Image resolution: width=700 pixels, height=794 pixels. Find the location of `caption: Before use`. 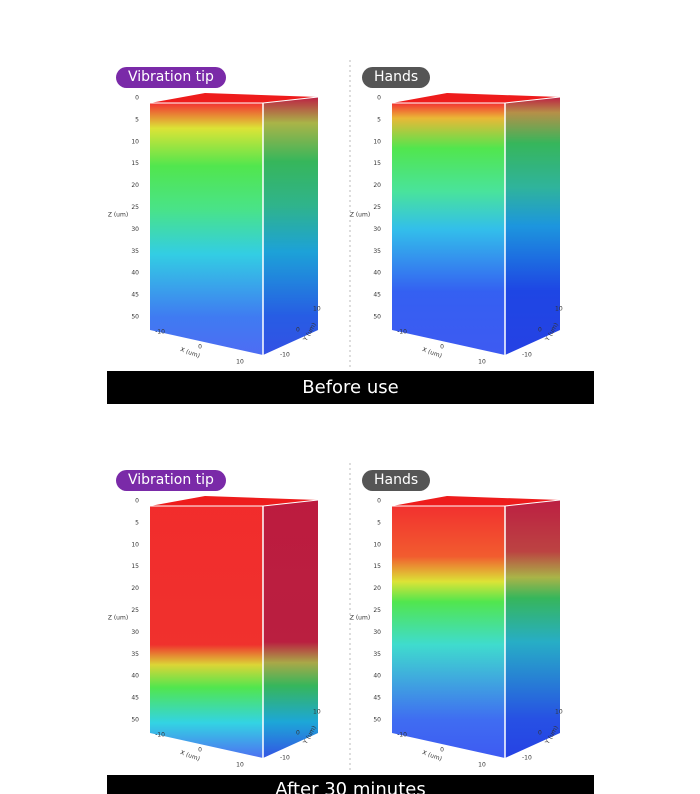

caption: Before use is located at coordinates (350, 387).